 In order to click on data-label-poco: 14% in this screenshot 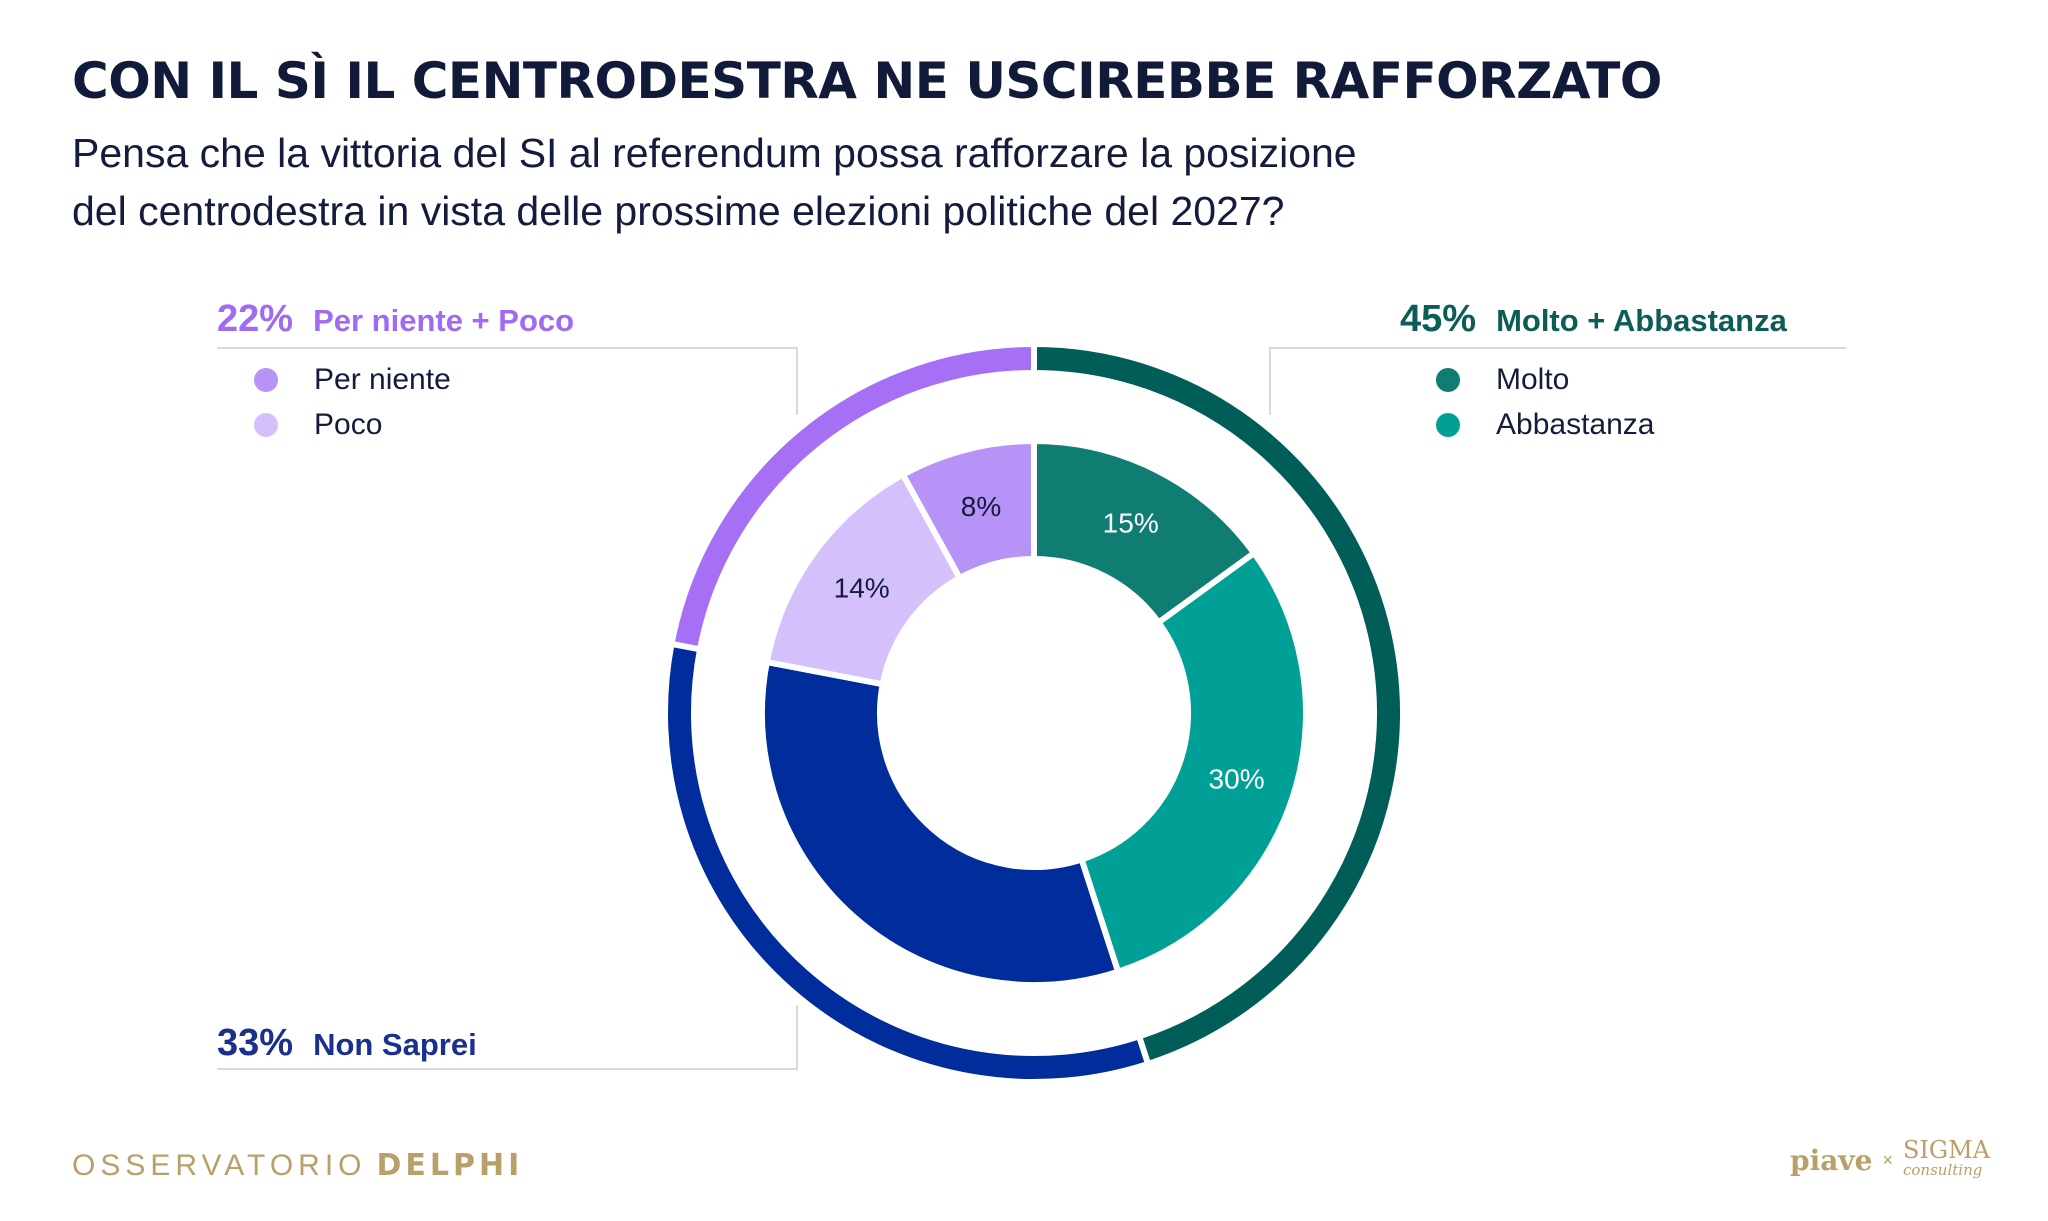, I will do `click(862, 587)`.